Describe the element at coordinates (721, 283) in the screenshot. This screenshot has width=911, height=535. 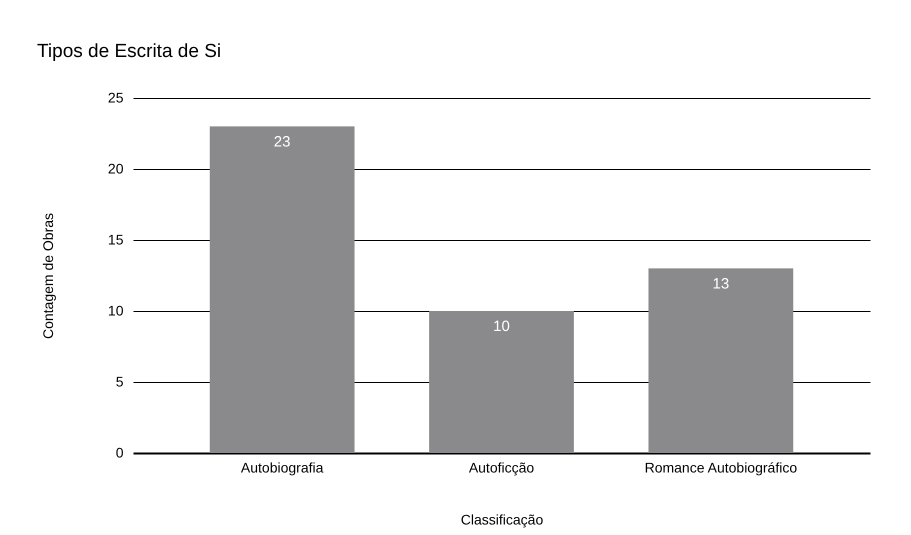
I see `data-label: 13` at that location.